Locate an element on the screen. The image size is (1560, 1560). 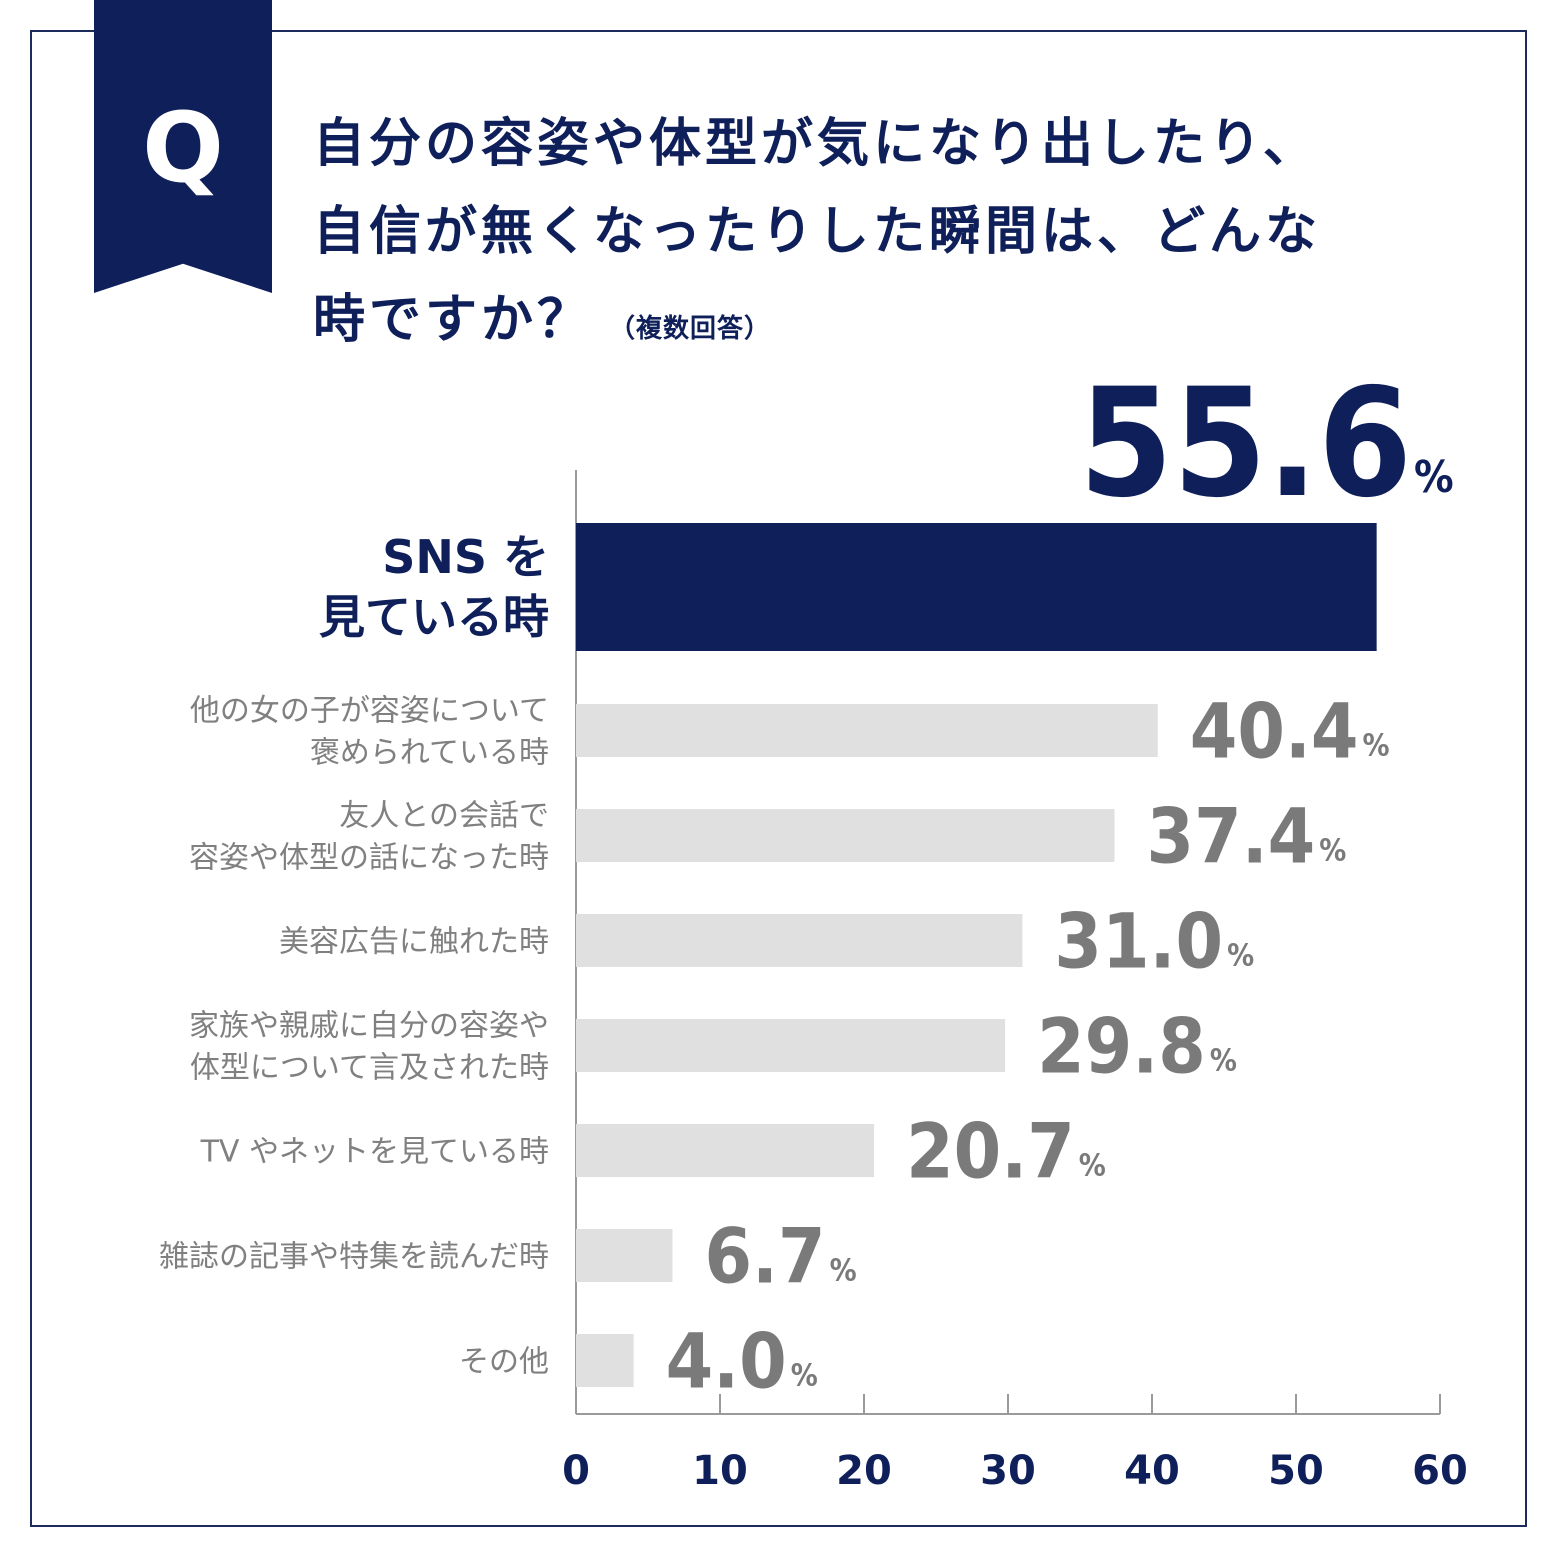
value-label: 20.7 is located at coordinates (990, 1151).